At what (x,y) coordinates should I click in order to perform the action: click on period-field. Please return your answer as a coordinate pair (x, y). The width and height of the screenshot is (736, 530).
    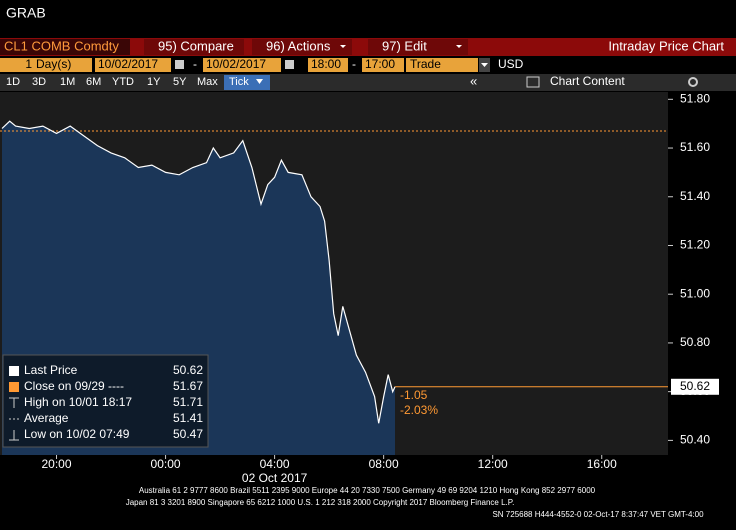
    Looking at the image, I should click on (46, 65).